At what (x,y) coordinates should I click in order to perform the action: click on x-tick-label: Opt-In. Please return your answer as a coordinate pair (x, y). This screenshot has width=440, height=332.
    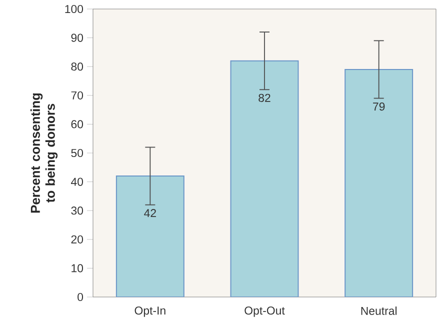
    Looking at the image, I should click on (150, 311).